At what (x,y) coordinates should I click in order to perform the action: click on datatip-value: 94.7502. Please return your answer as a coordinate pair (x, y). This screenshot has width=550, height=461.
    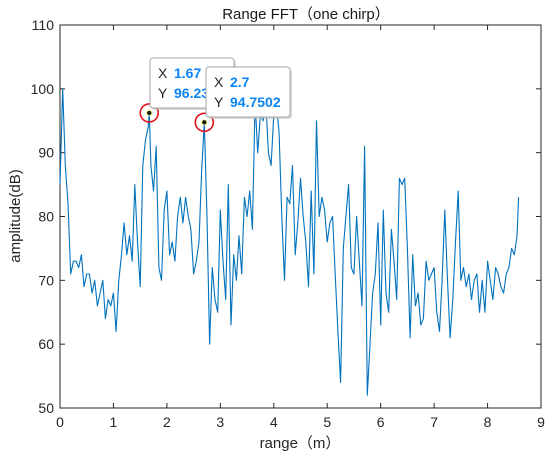
    Looking at the image, I should click on (255, 102).